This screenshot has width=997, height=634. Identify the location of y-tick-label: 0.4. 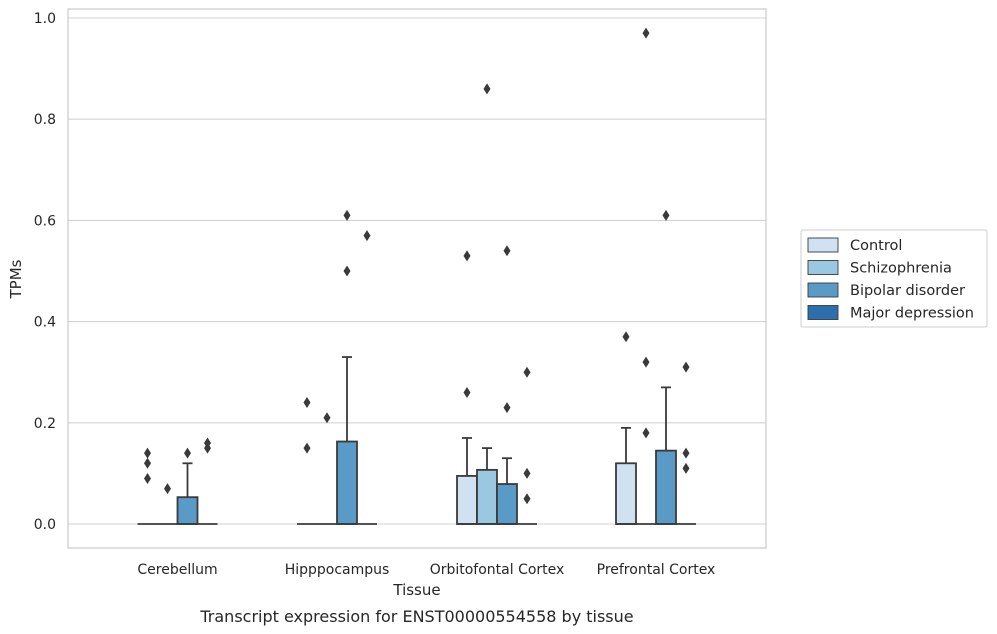
(45, 323).